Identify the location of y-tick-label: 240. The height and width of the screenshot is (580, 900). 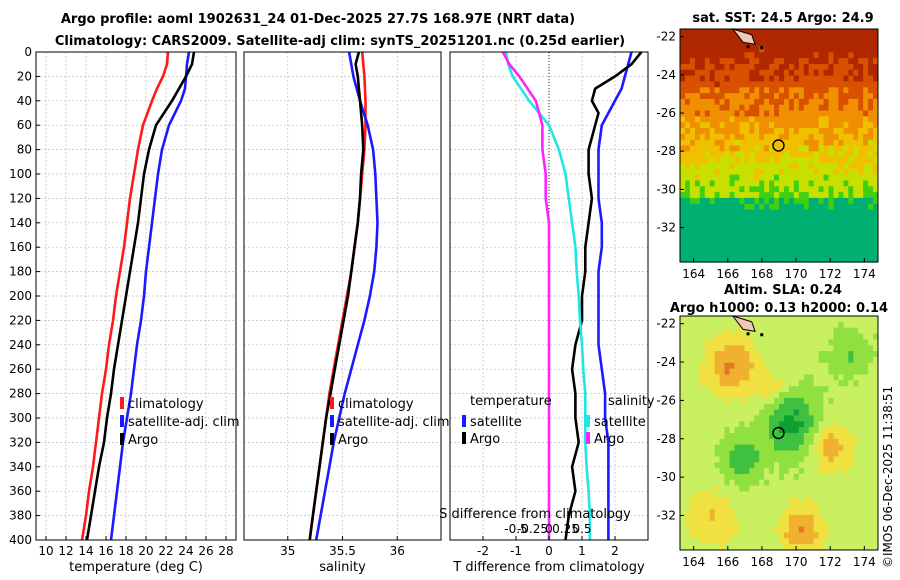
(20, 345).